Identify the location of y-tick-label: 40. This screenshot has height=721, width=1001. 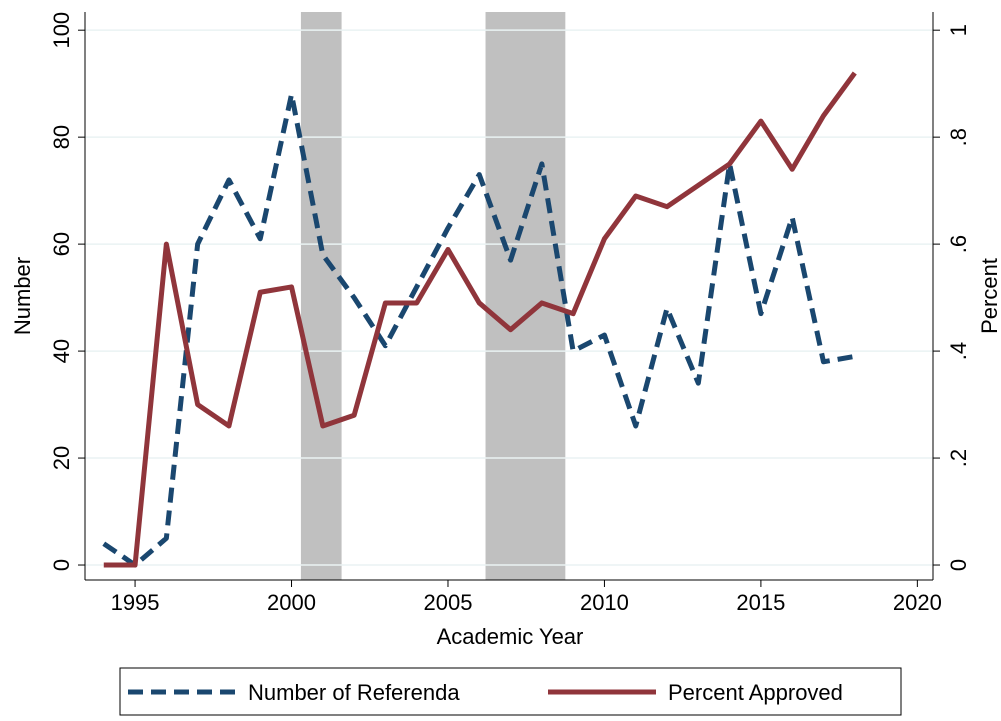
(61, 351).